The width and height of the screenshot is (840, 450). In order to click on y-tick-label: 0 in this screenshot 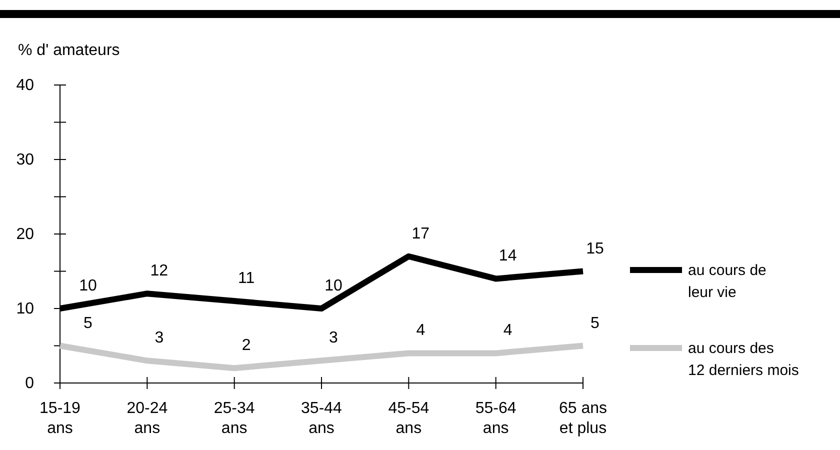, I will do `click(29, 383)`.